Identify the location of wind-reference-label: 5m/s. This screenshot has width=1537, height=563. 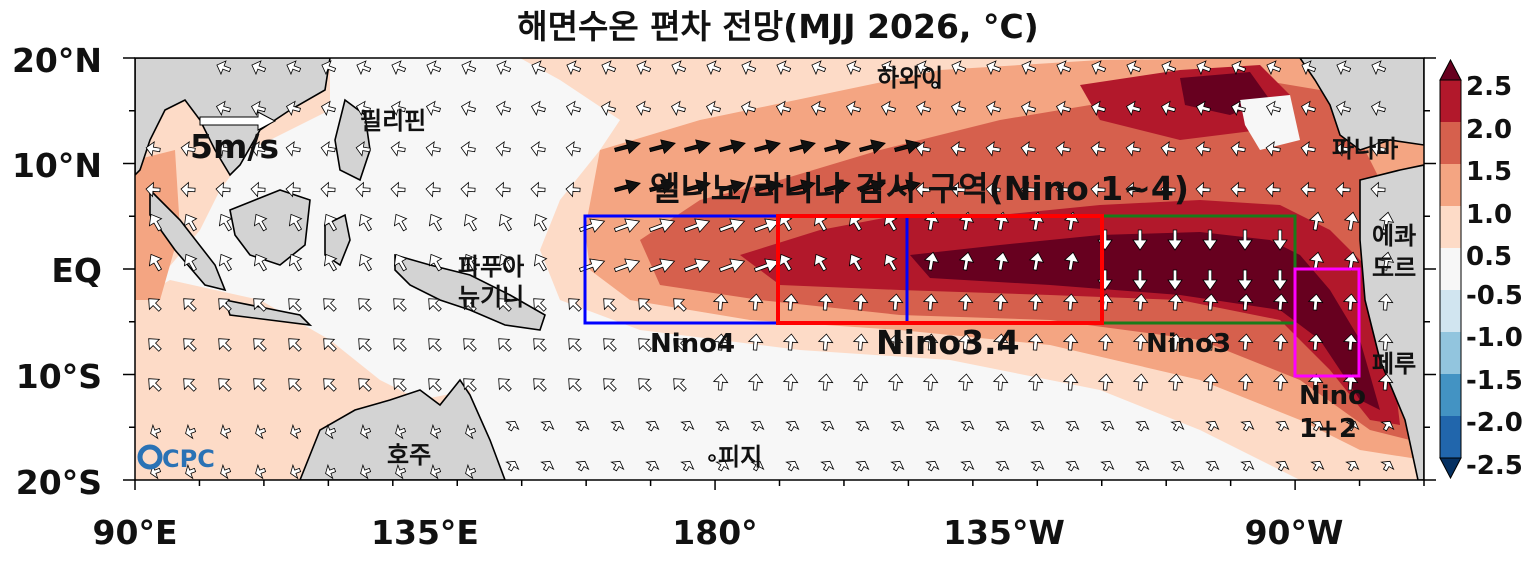
(234, 146).